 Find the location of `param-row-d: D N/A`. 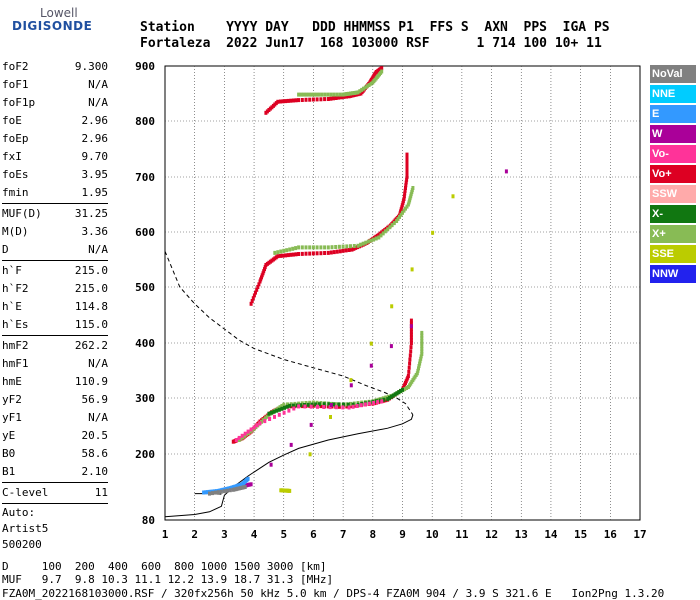

param-row-d: D N/A is located at coordinates (55, 250).